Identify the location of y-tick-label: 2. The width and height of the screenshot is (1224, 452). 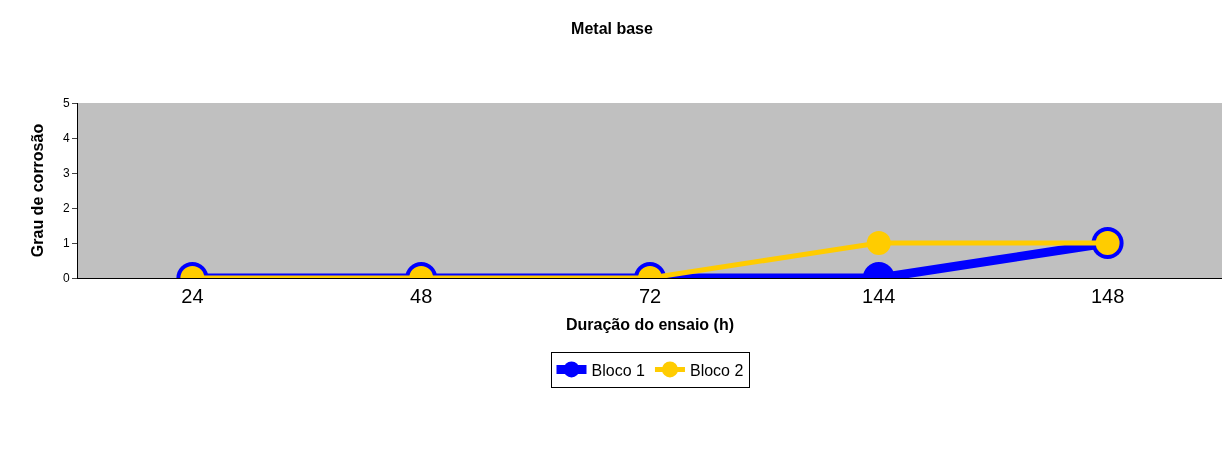
(66, 208).